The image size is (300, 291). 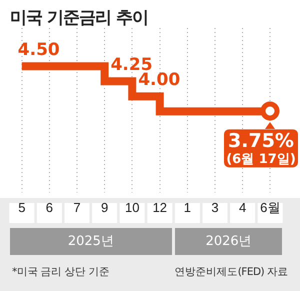 What do you see at coordinates (77, 207) in the screenshot?
I see `x-tick-label: 7` at bounding box center [77, 207].